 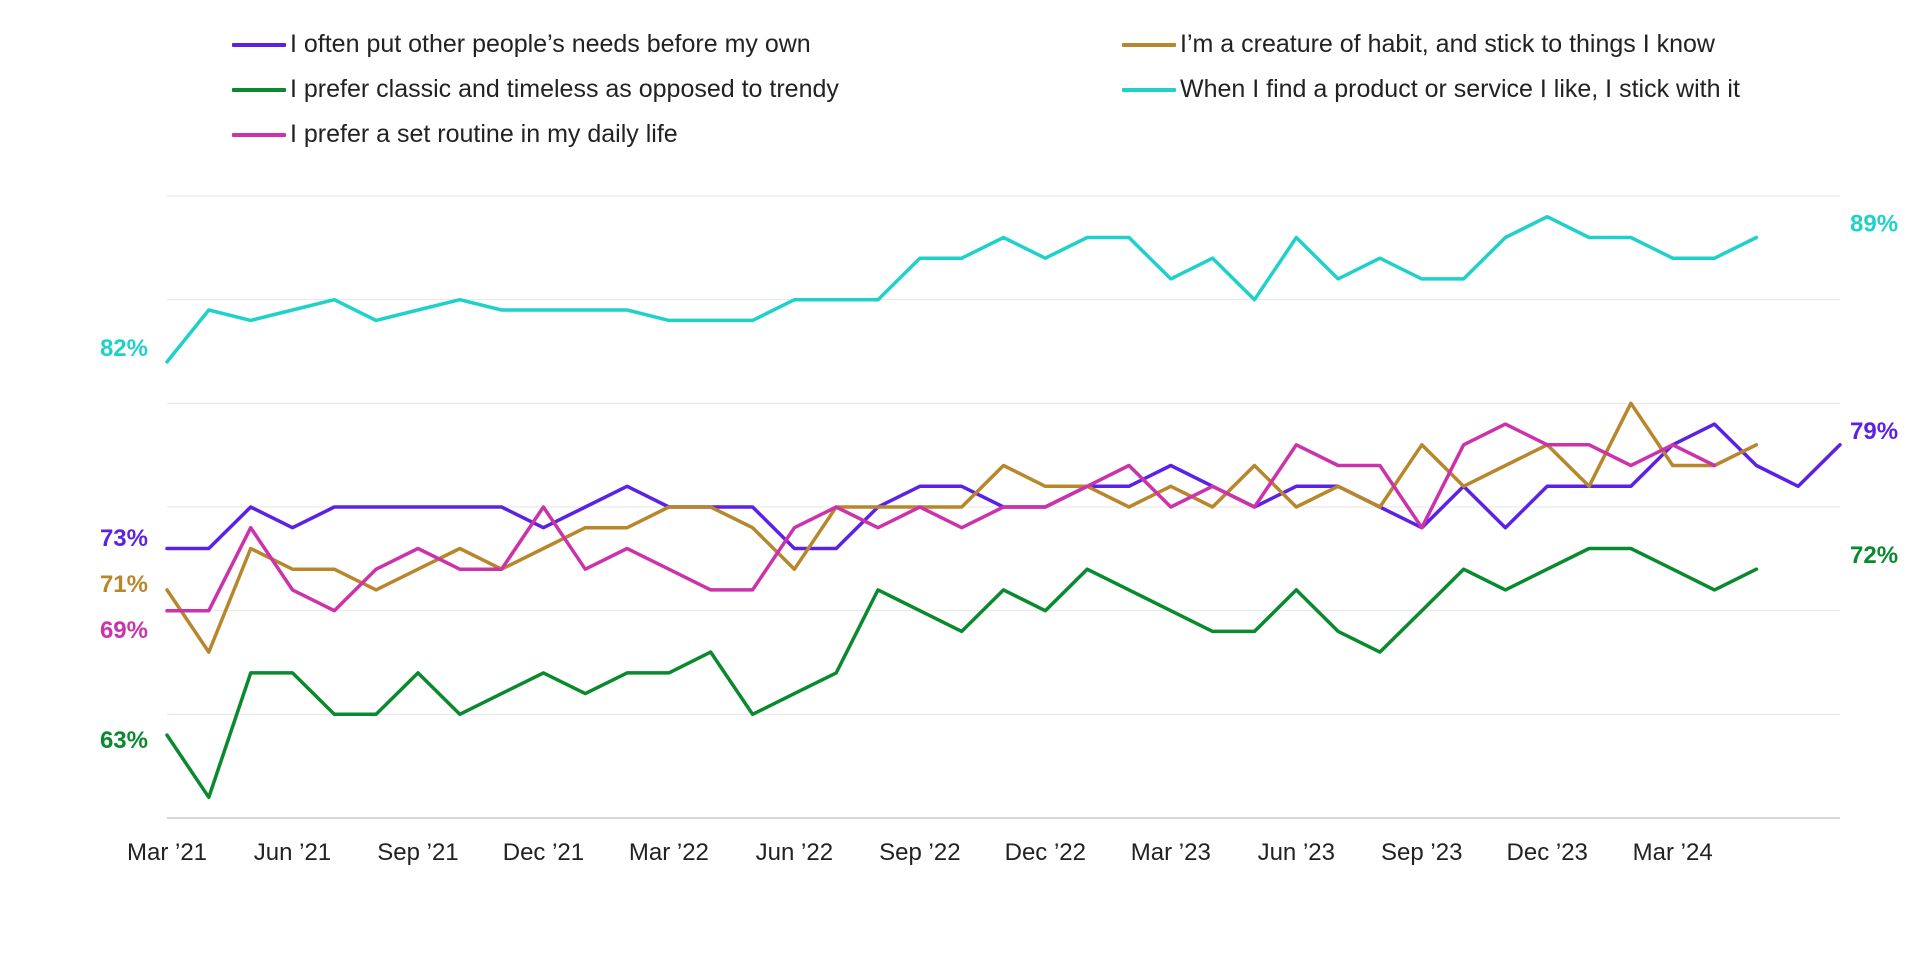 I want to click on series-line, so click(x=962, y=289).